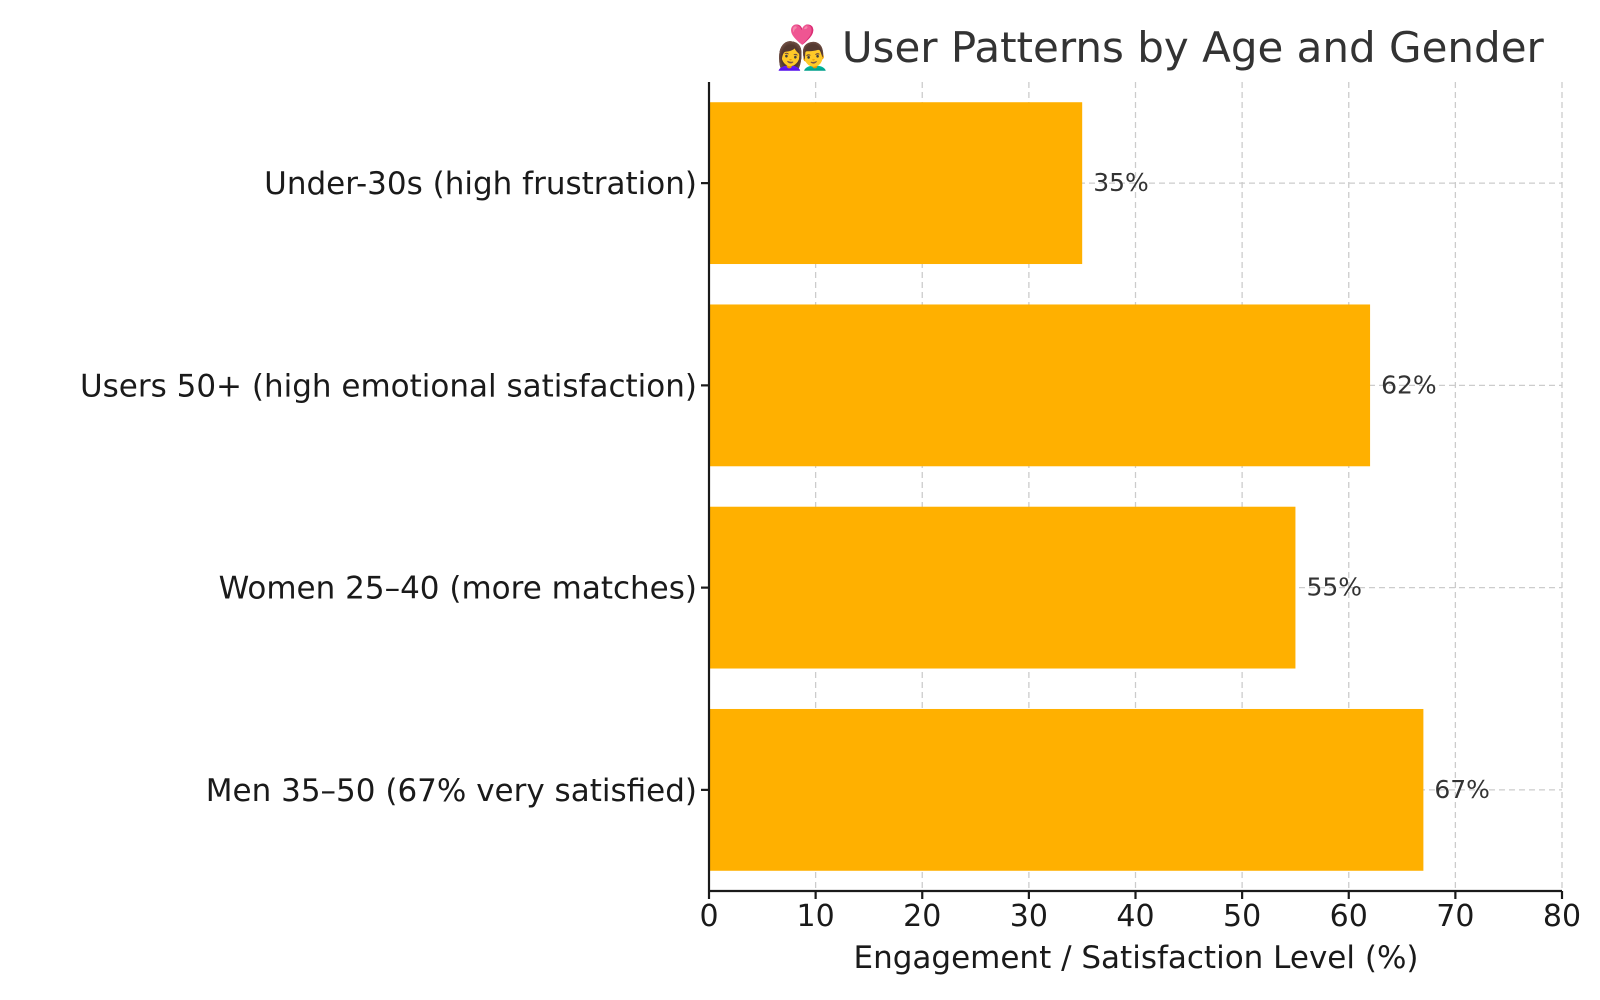  I want to click on data-label: 55%, so click(1334, 587).